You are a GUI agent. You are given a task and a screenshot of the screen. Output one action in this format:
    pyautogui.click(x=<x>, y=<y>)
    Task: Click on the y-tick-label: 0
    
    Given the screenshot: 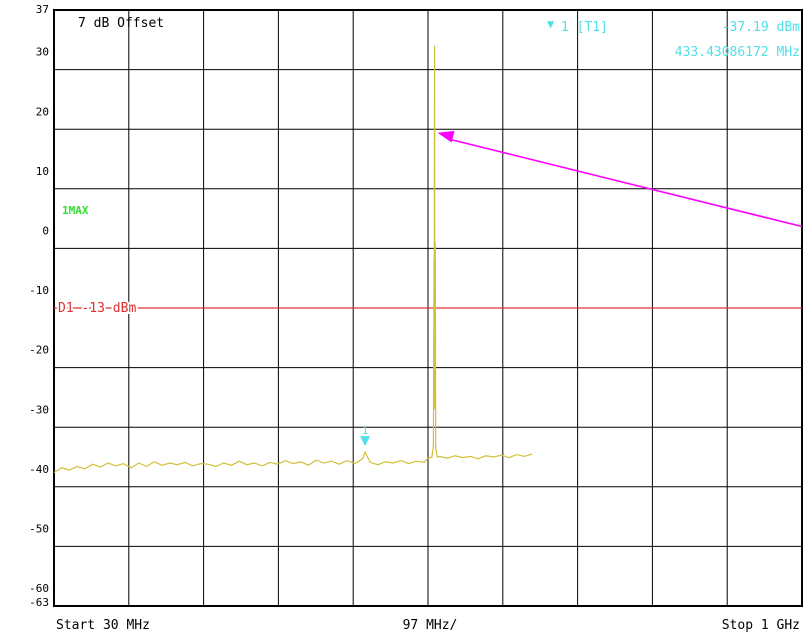 What is the action you would take?
    pyautogui.click(x=45, y=231)
    